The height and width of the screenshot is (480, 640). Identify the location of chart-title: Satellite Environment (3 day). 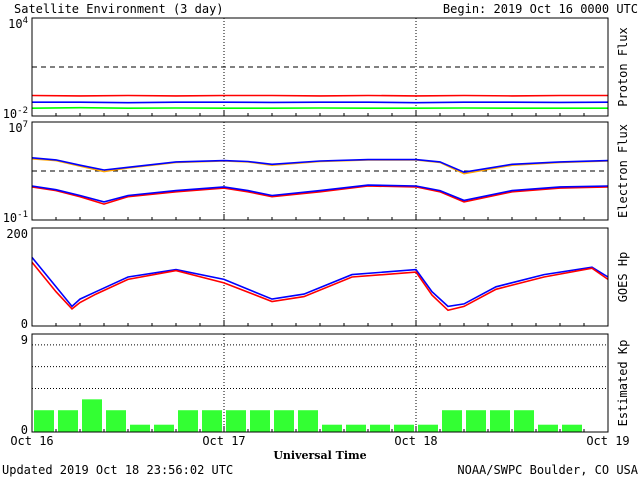
(119, 9).